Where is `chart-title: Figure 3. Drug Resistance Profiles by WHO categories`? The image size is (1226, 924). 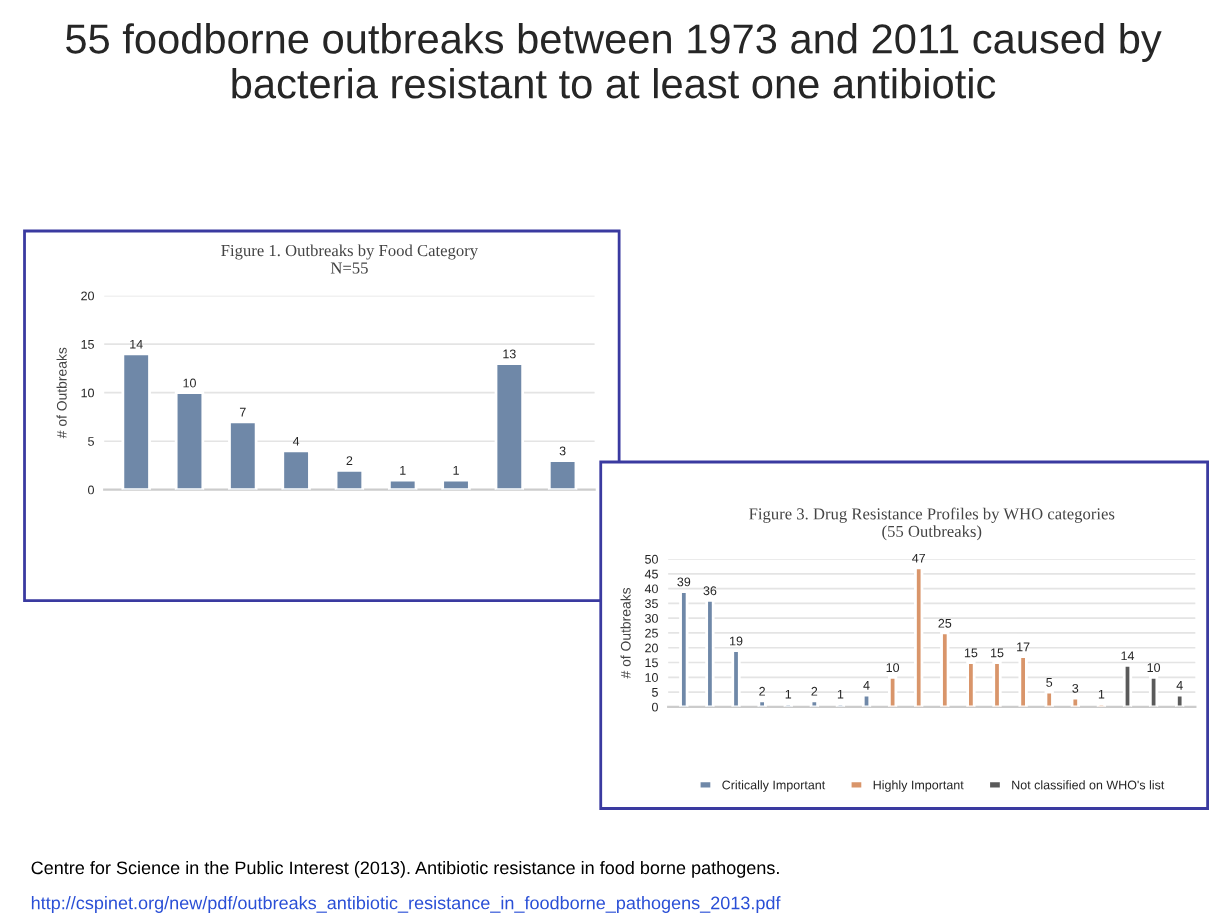 chart-title: Figure 3. Drug Resistance Profiles by WHO categories is located at coordinates (932, 515).